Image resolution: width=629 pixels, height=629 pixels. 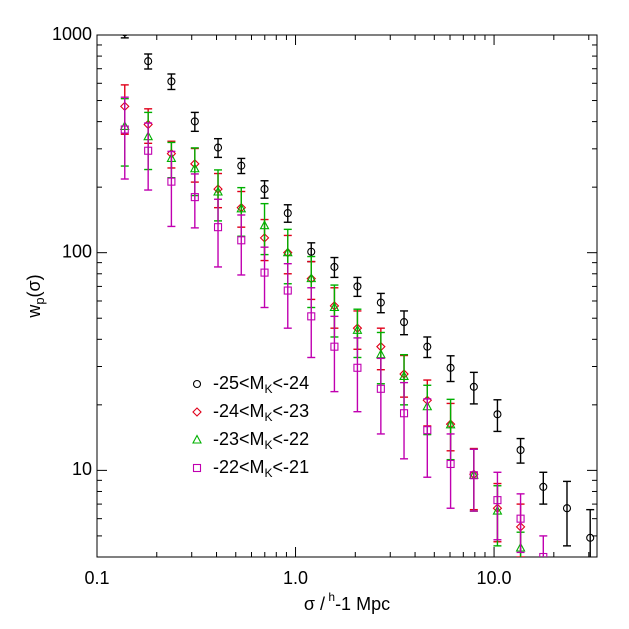 I want to click on x-tick-label: 0.1, so click(x=96, y=578).